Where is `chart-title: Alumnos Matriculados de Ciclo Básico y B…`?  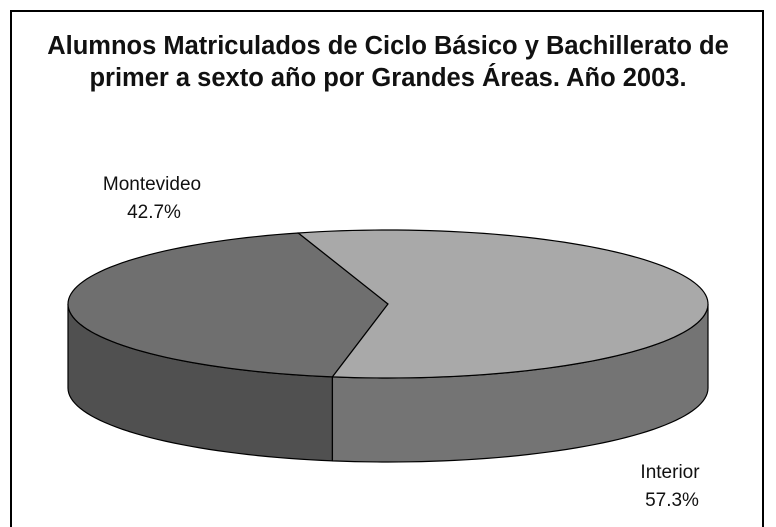 chart-title: Alumnos Matriculados de Ciclo Básico y B… is located at coordinates (388, 62).